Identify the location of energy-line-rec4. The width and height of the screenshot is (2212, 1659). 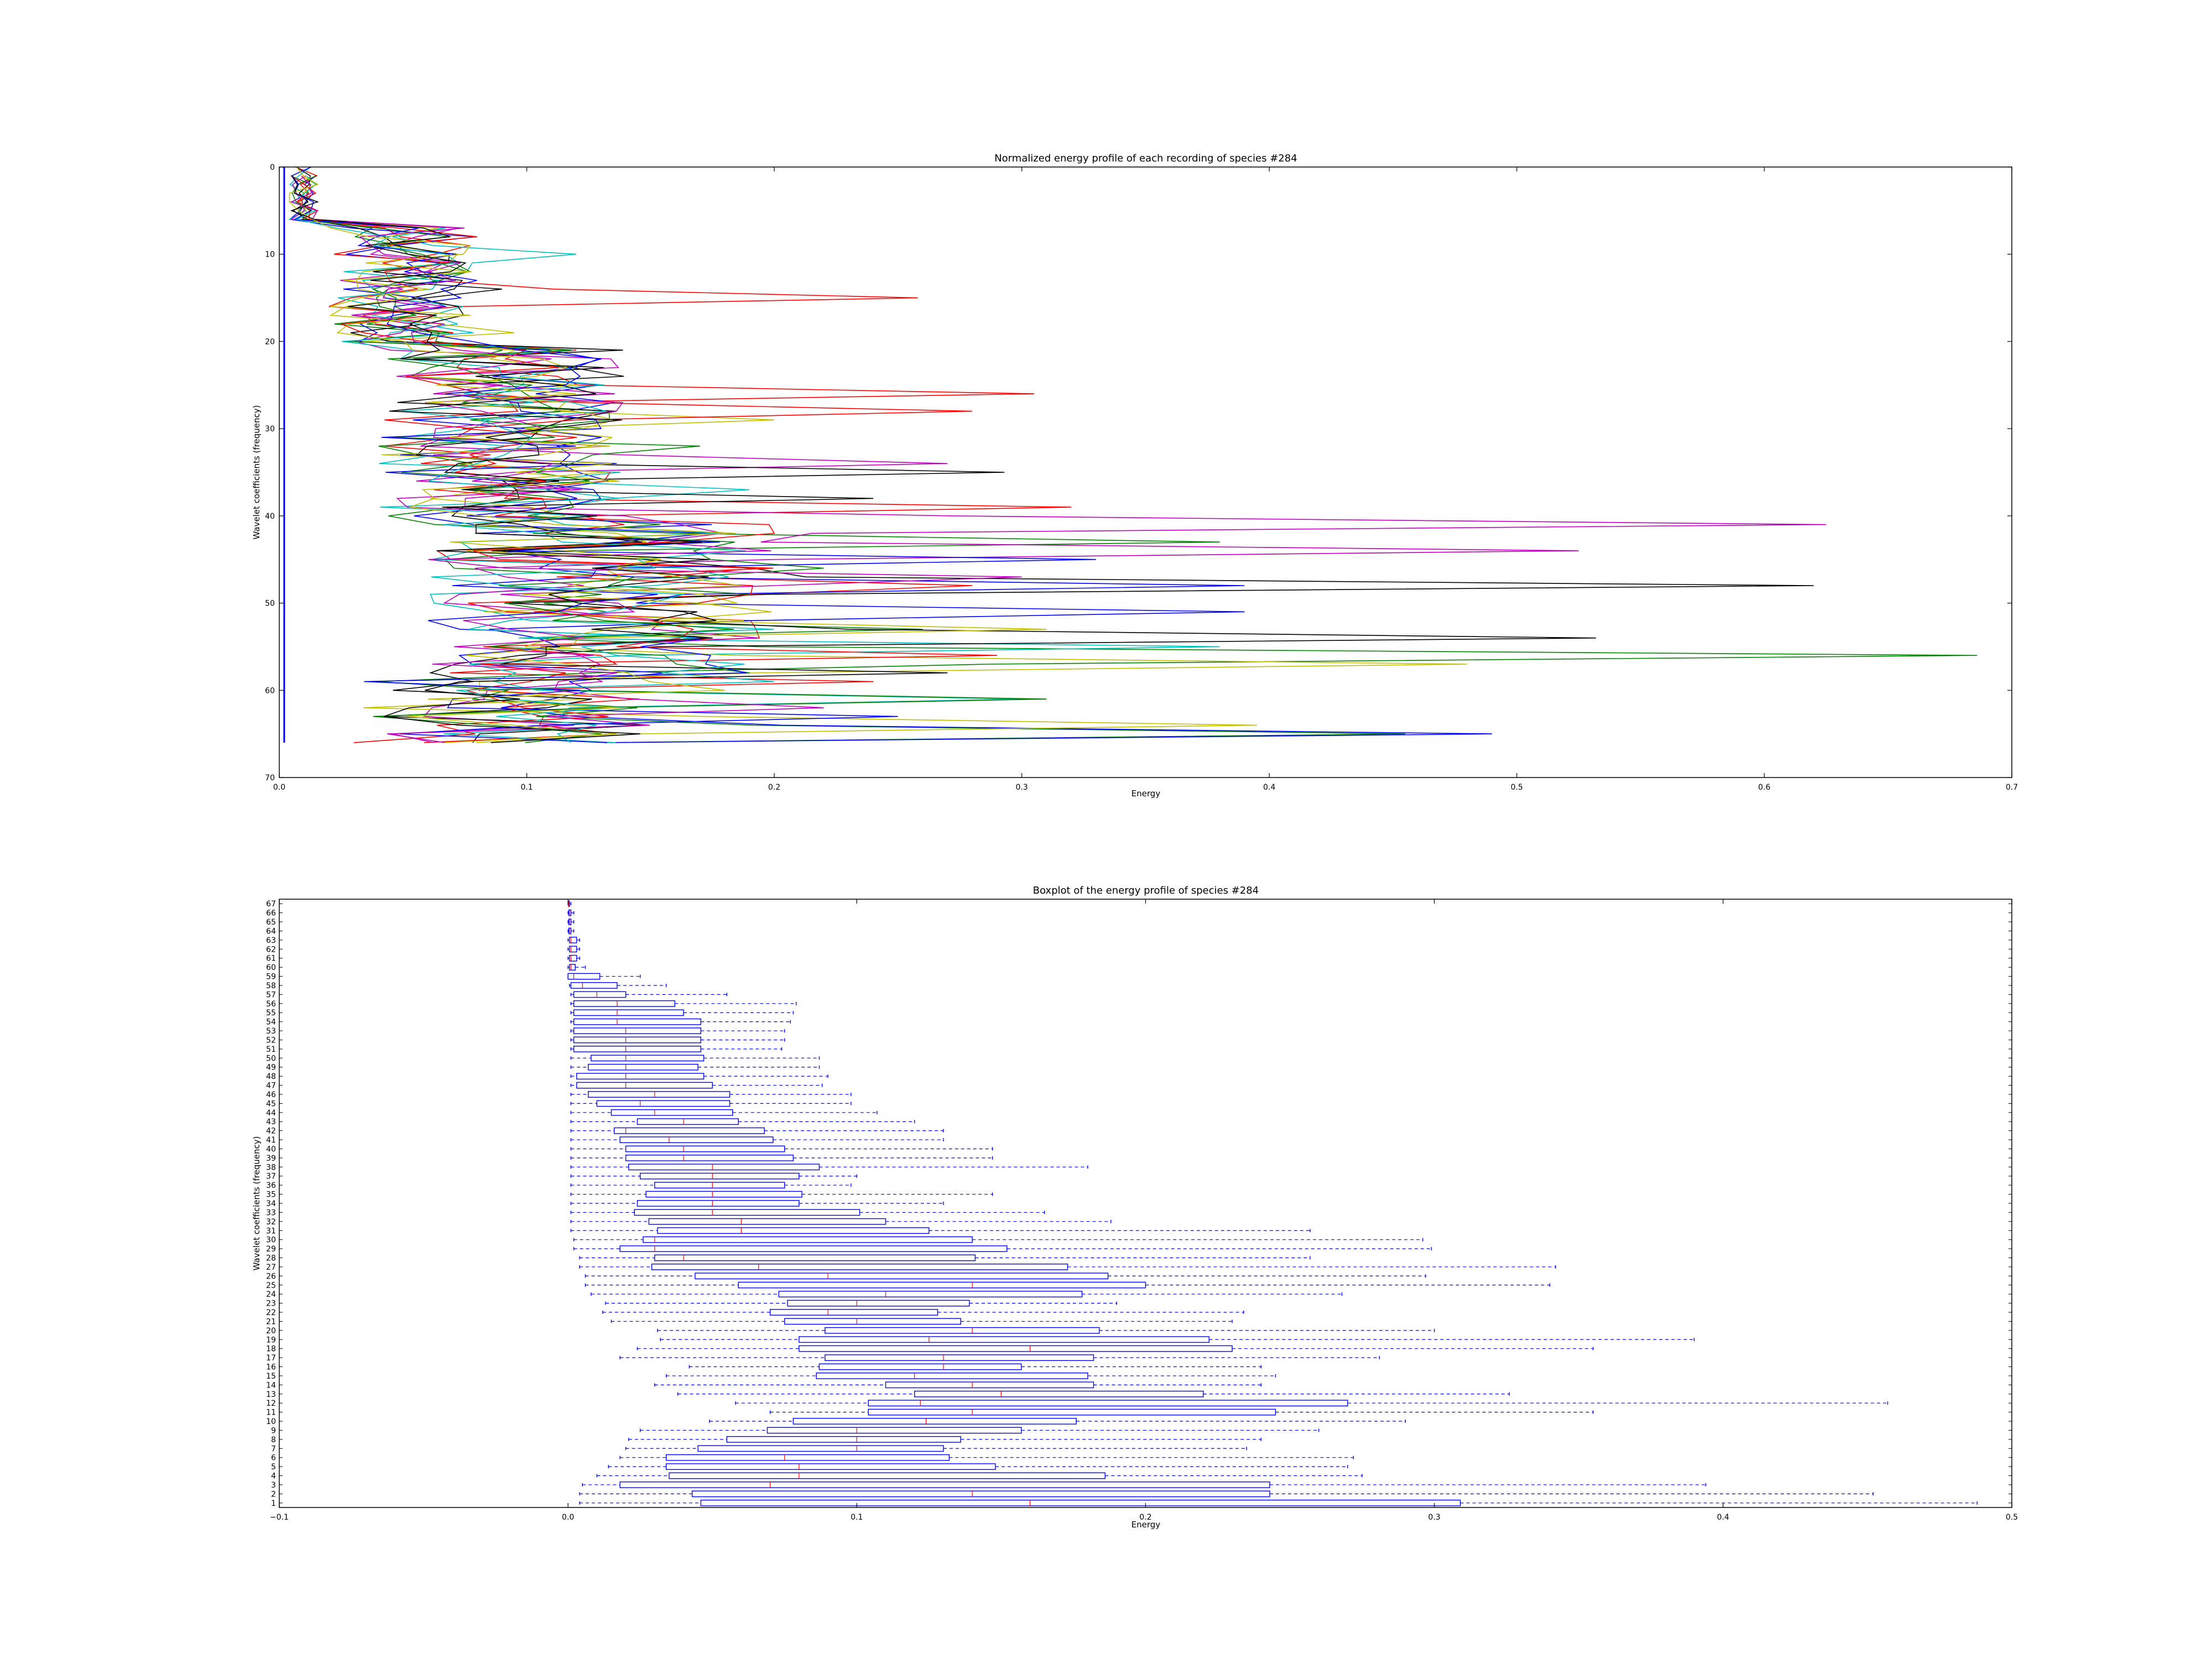
(754, 455).